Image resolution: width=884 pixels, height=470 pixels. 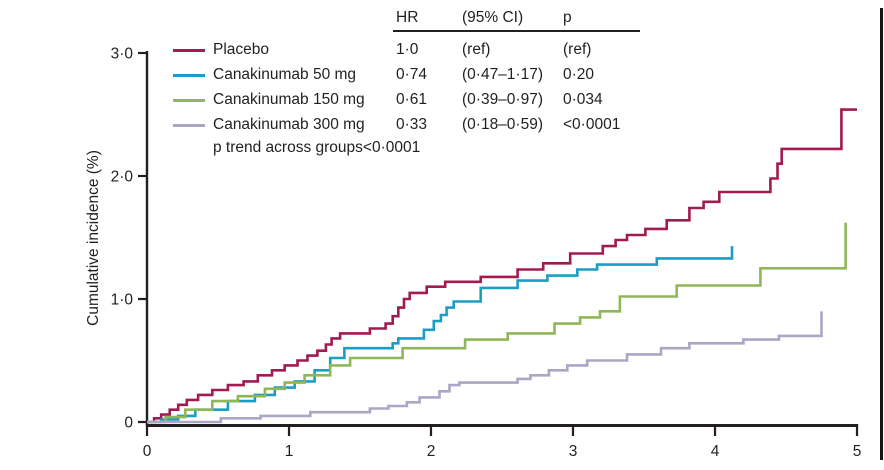 What do you see at coordinates (289, 451) in the screenshot?
I see `x-tick-label: 1` at bounding box center [289, 451].